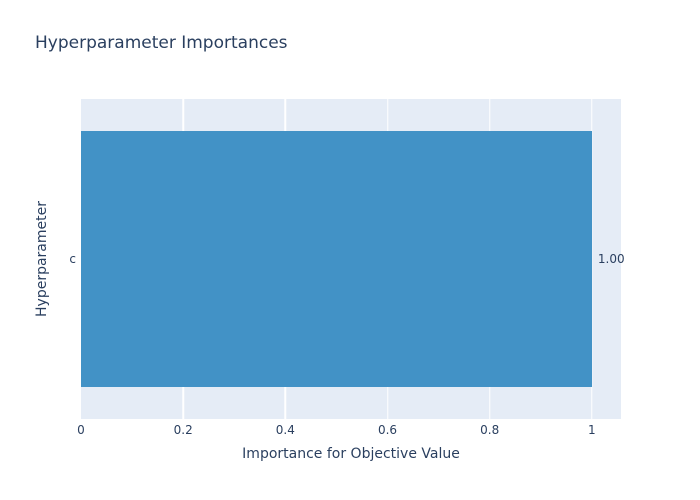 Image resolution: width=700 pixels, height=500 pixels. I want to click on y-axis-title: Hyperparameter, so click(42, 259).